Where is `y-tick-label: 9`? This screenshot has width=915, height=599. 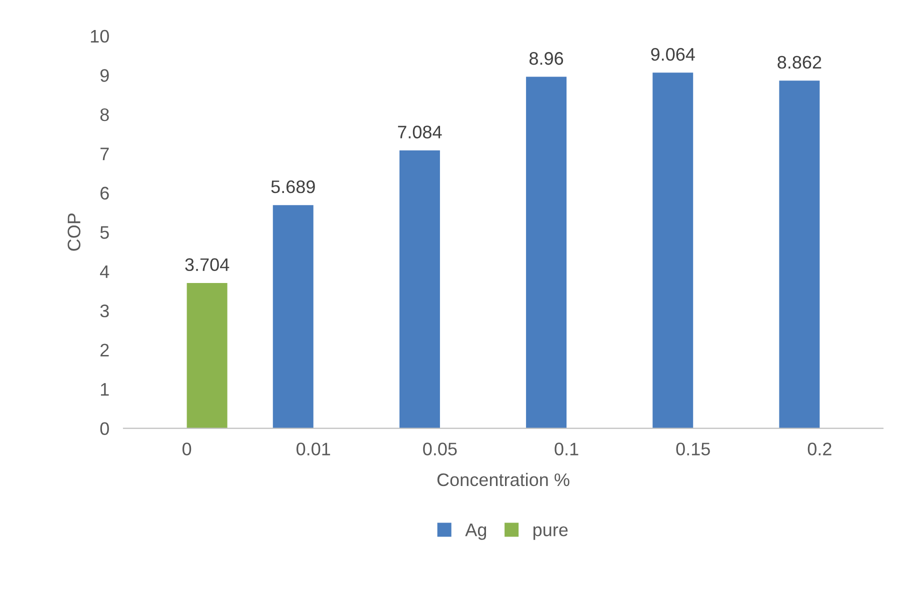
y-tick-label: 9 is located at coordinates (104, 75).